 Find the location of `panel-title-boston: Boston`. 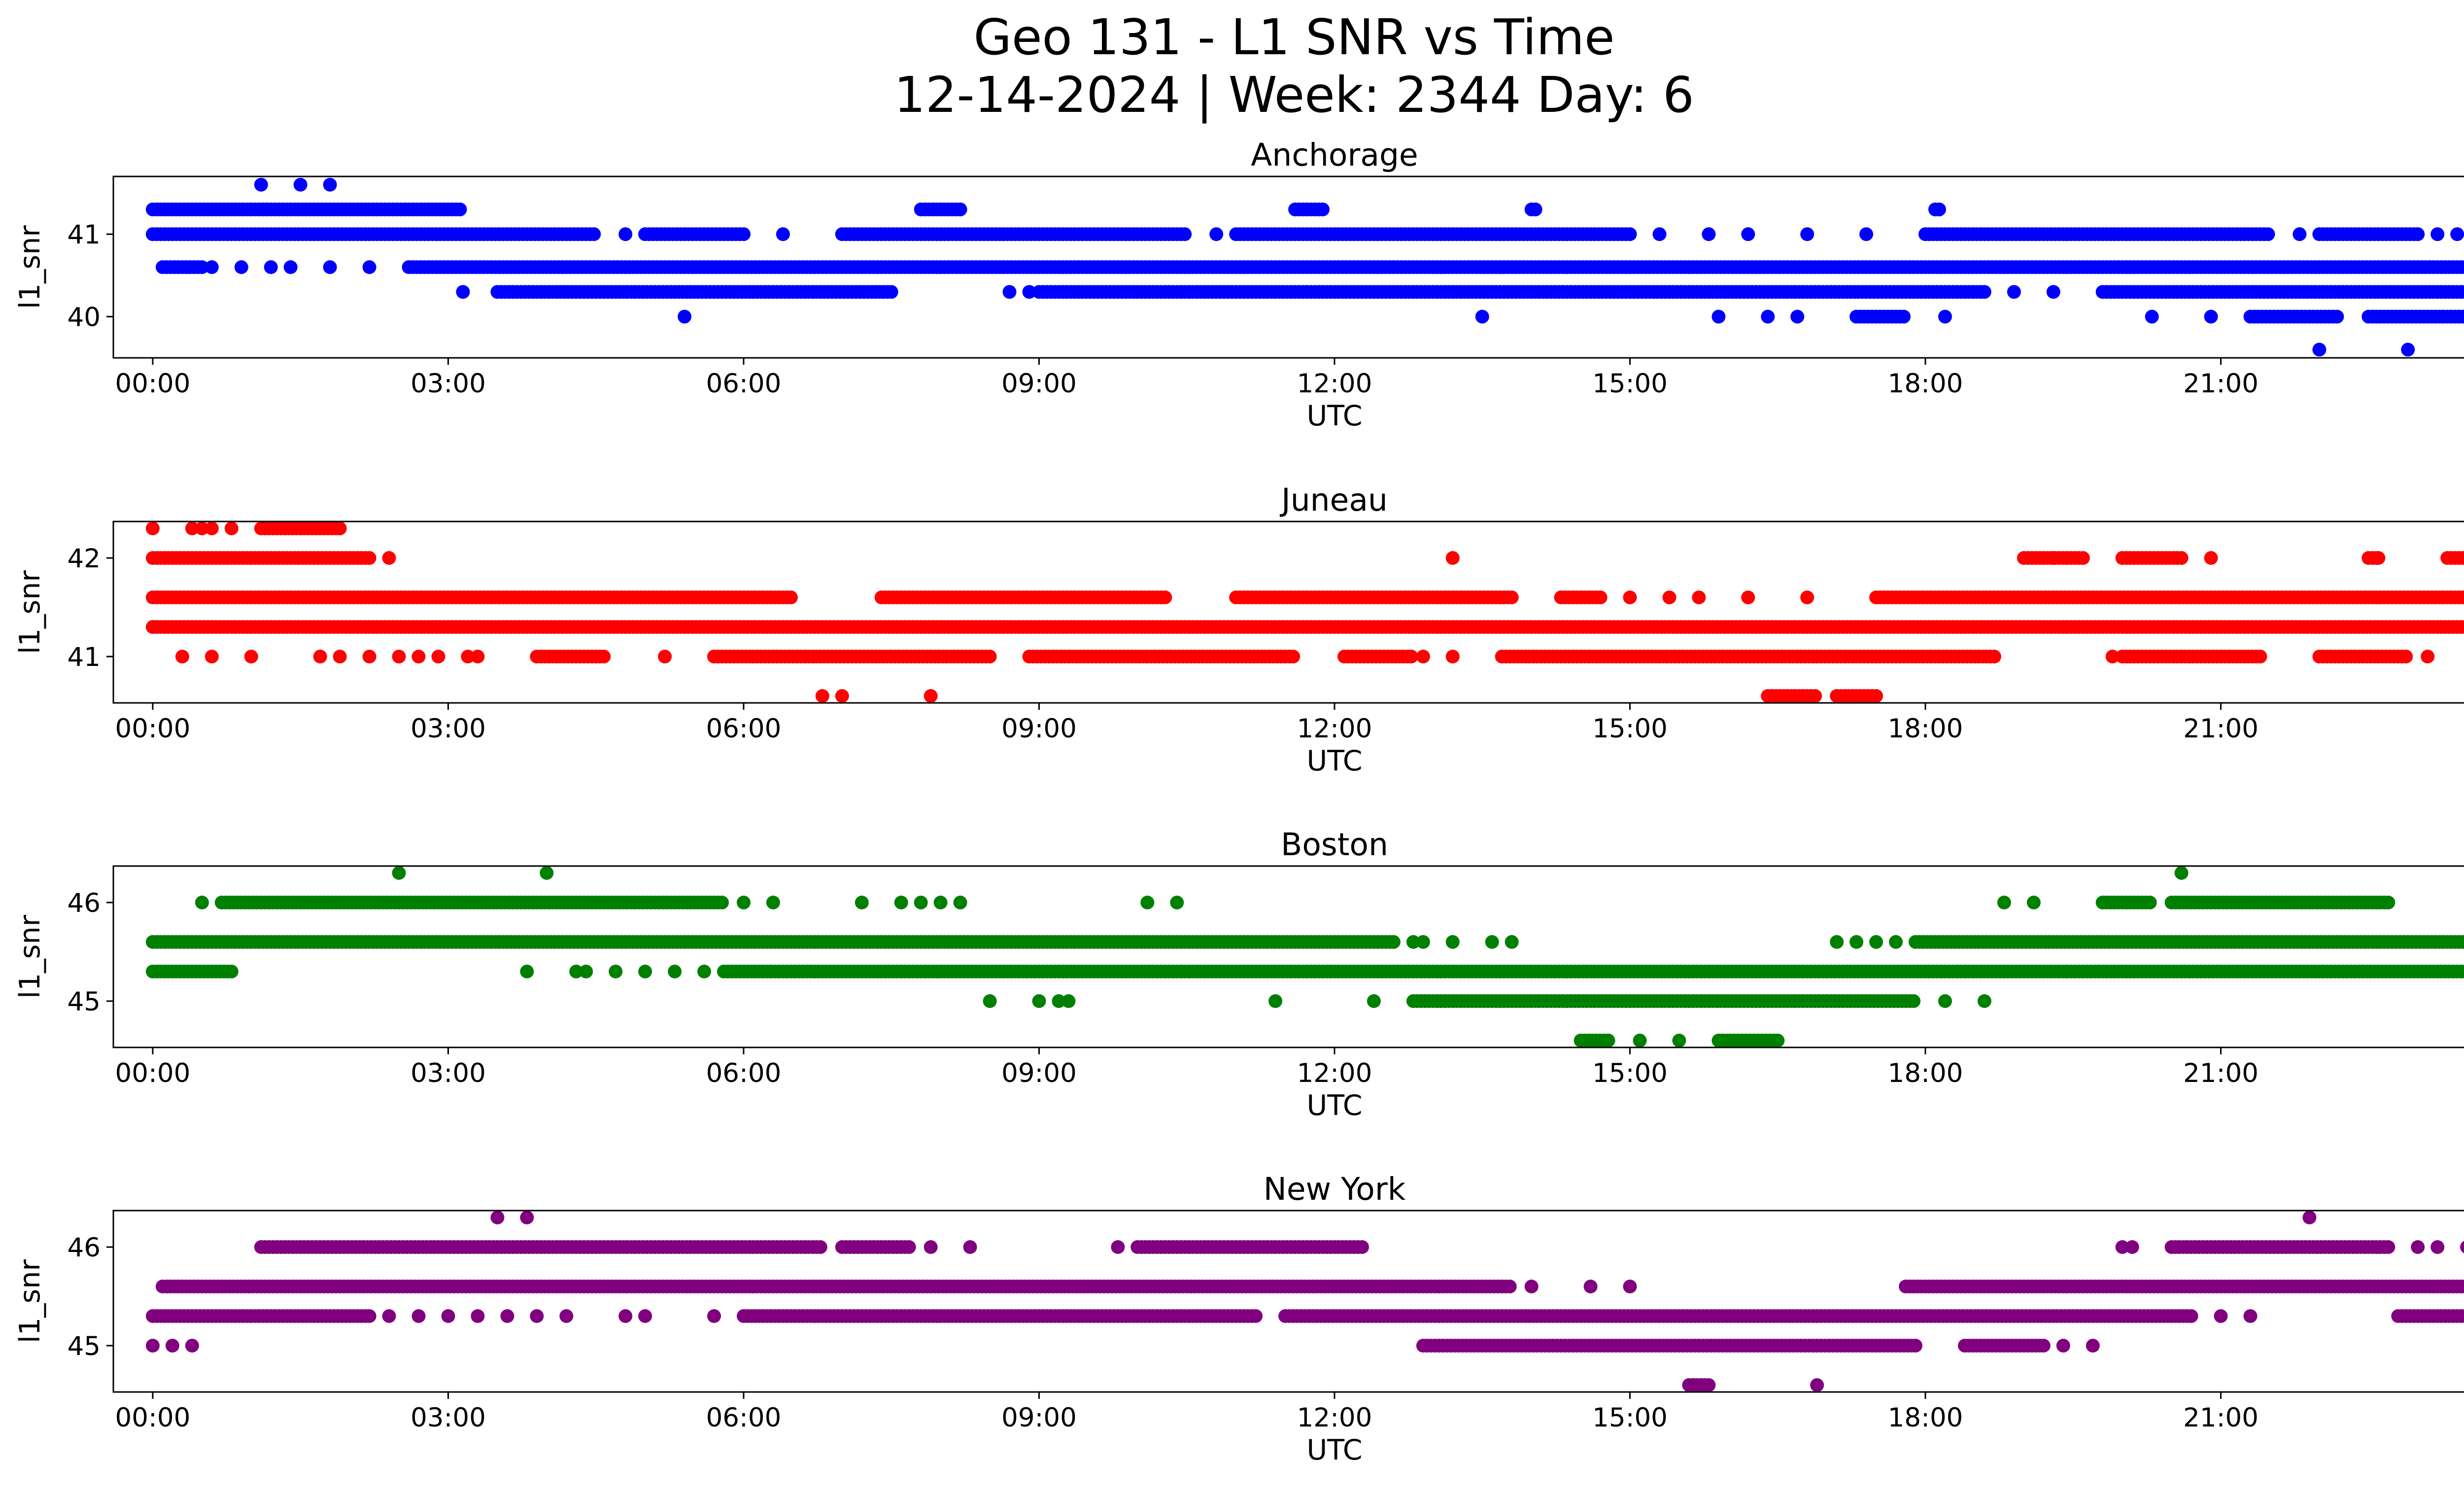

panel-title-boston: Boston is located at coordinates (1334, 845).